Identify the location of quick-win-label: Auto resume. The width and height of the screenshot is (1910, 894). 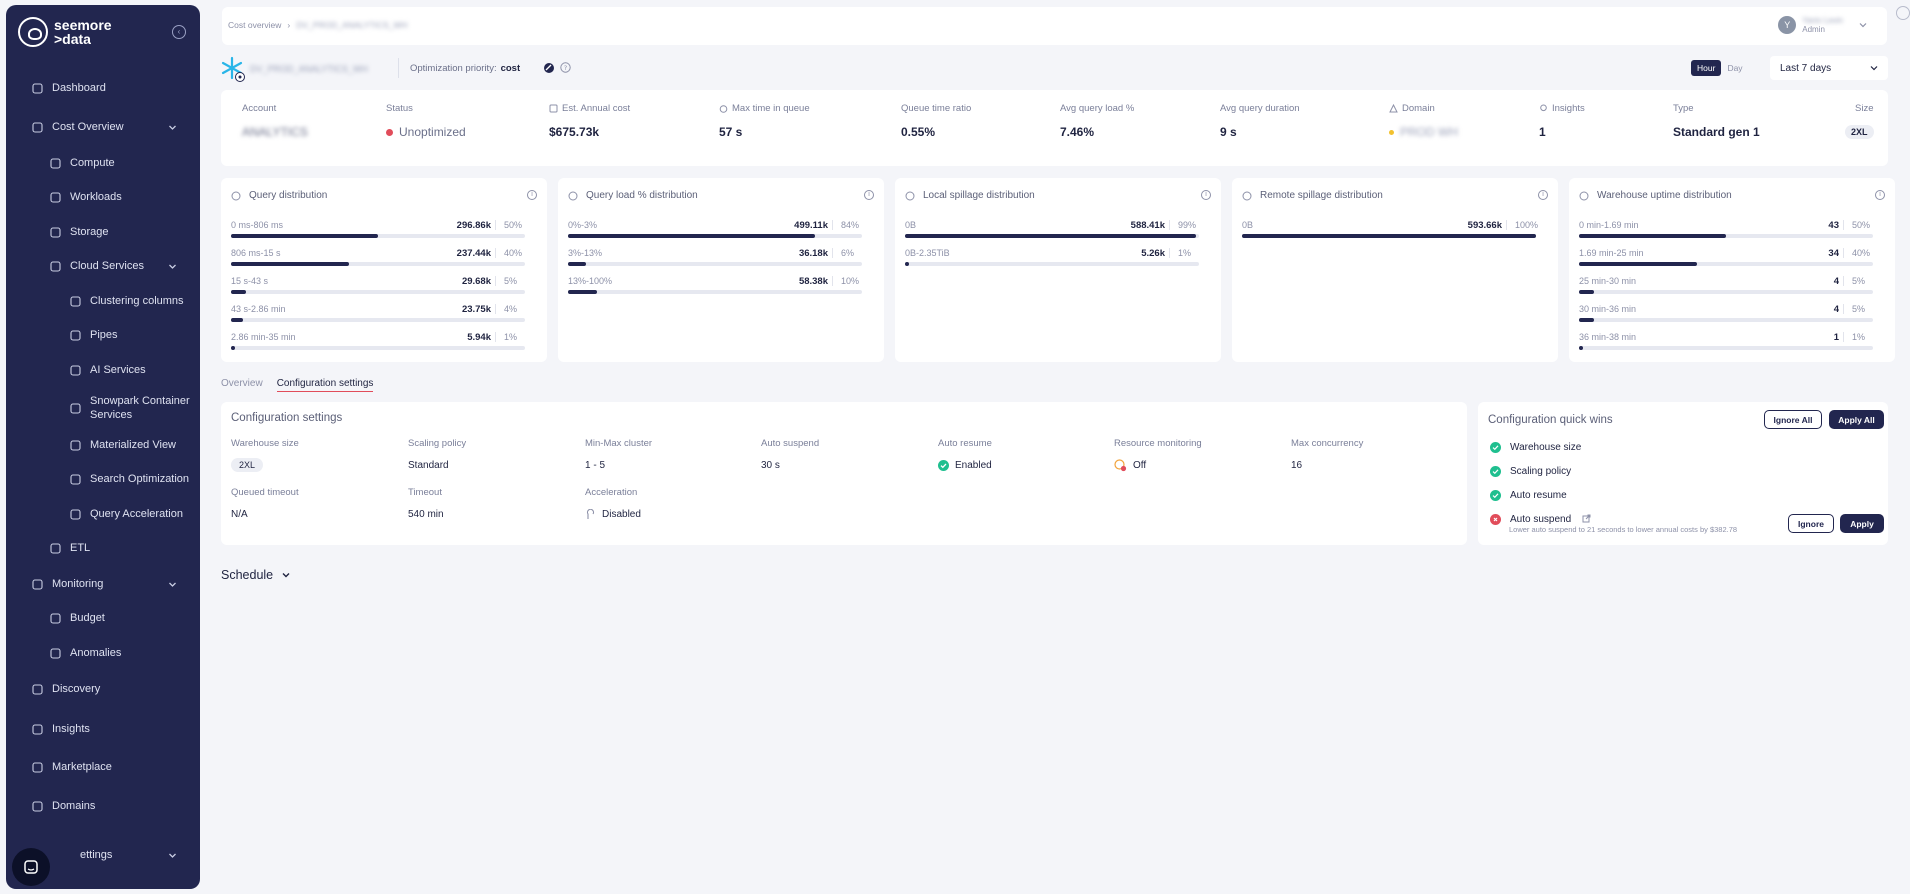
(1538, 495).